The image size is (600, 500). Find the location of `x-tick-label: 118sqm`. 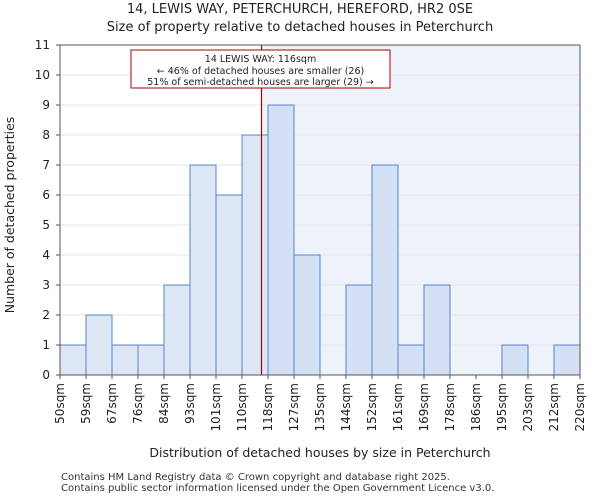

x-tick-label: 118sqm is located at coordinates (268, 407).